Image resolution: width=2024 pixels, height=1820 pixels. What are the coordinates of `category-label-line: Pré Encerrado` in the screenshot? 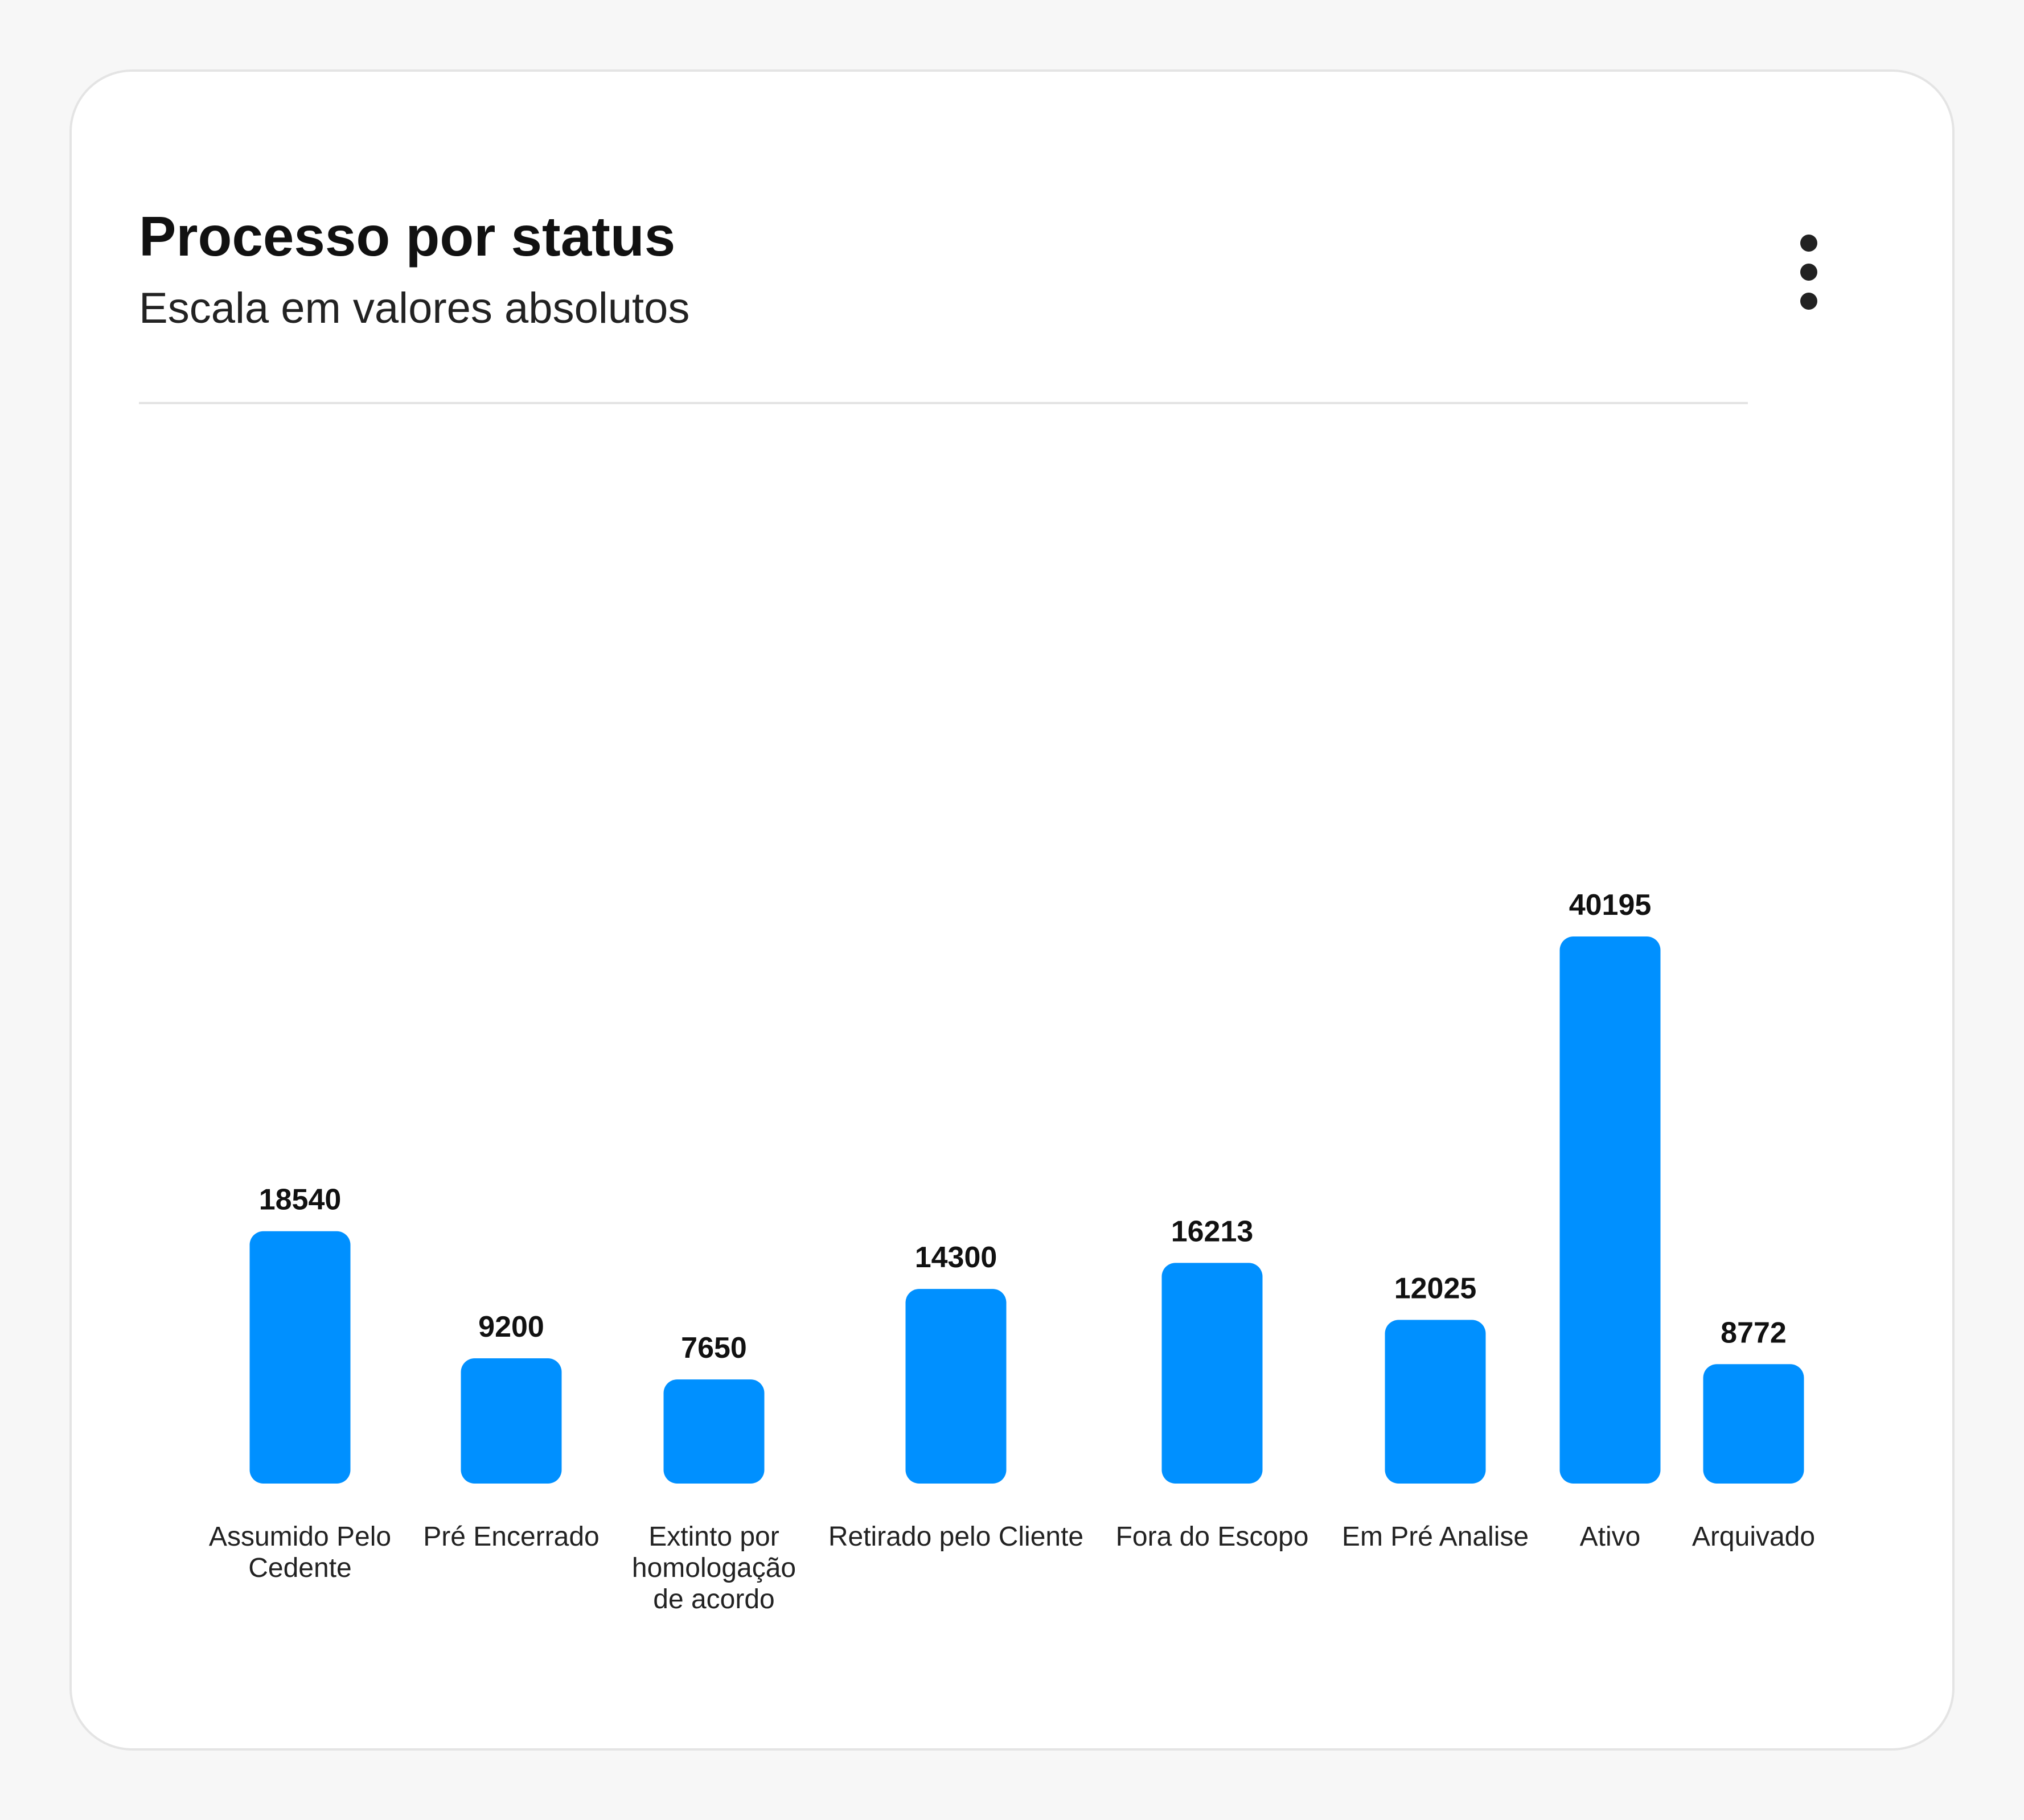 It's located at (512, 1537).